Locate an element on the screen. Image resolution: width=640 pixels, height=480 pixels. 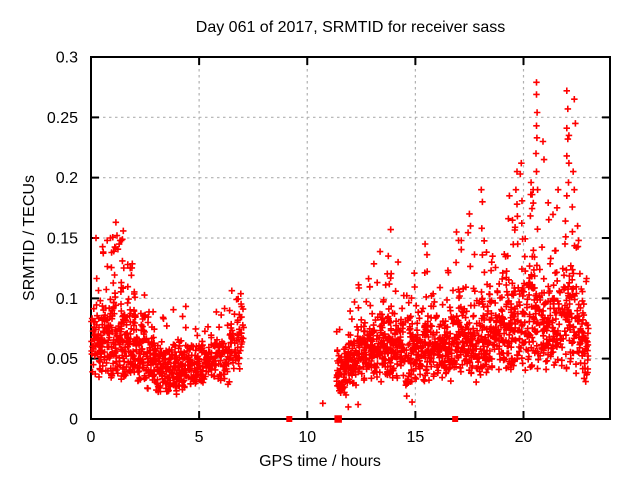
x-tick-label: 5 is located at coordinates (199, 437).